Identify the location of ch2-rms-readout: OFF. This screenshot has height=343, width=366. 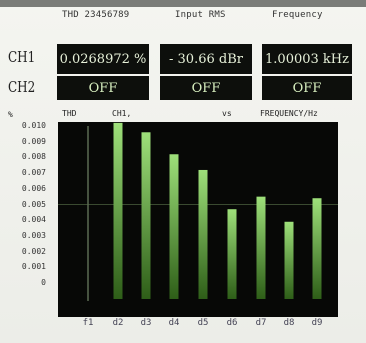
(206, 88).